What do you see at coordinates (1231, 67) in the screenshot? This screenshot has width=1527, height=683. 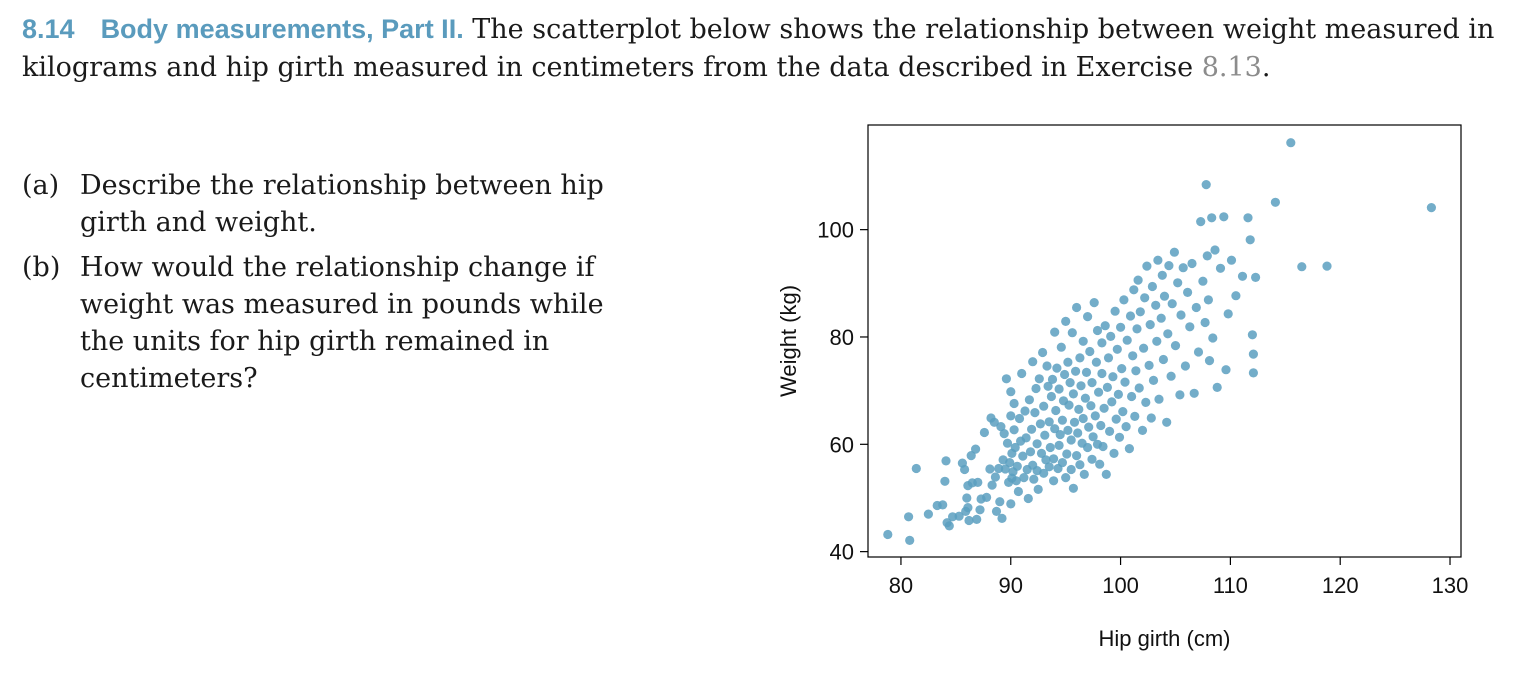 I see `exercise-reference-link: 8.13` at bounding box center [1231, 67].